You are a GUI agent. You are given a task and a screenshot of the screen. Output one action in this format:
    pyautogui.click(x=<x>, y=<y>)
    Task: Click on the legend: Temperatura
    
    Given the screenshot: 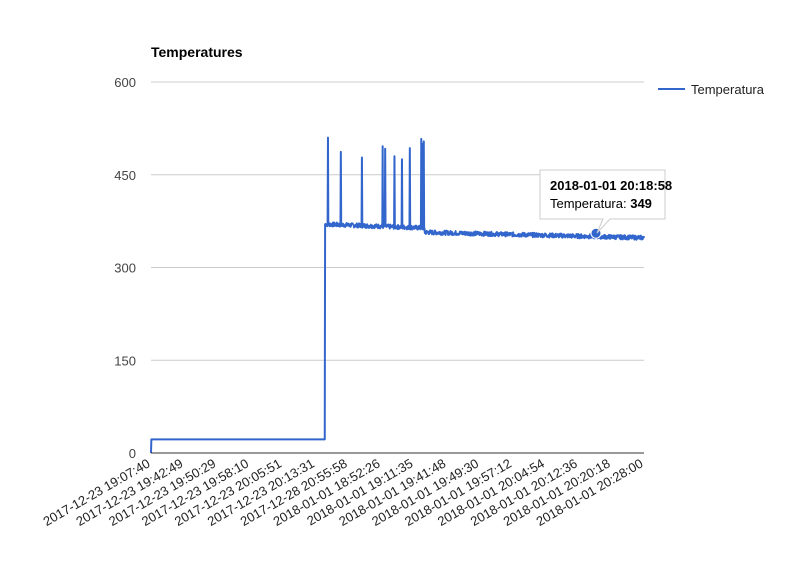 What is the action you would take?
    pyautogui.click(x=711, y=89)
    